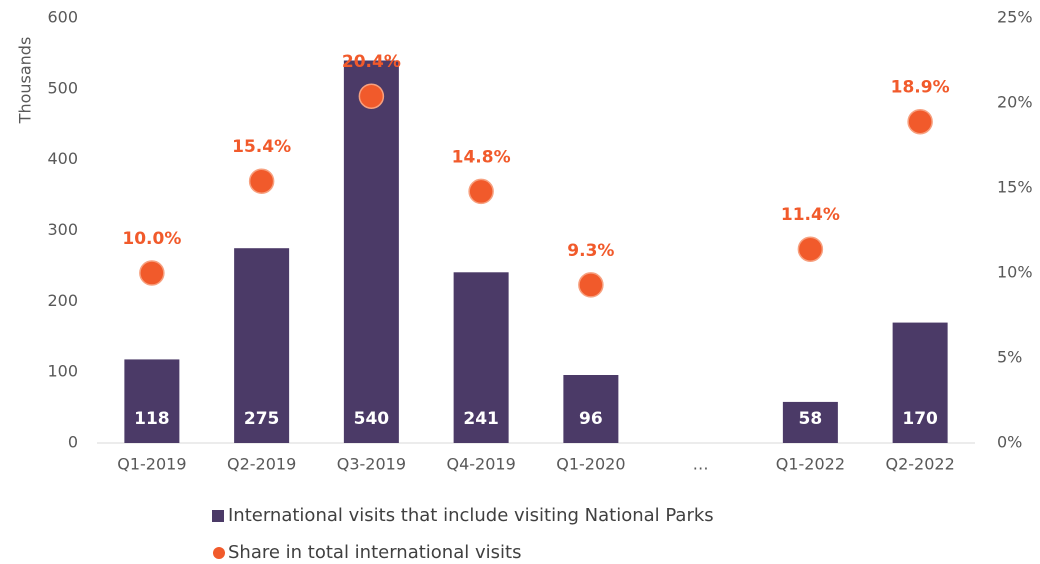  What do you see at coordinates (62, 158) in the screenshot?
I see `y-tick-label: 400` at bounding box center [62, 158].